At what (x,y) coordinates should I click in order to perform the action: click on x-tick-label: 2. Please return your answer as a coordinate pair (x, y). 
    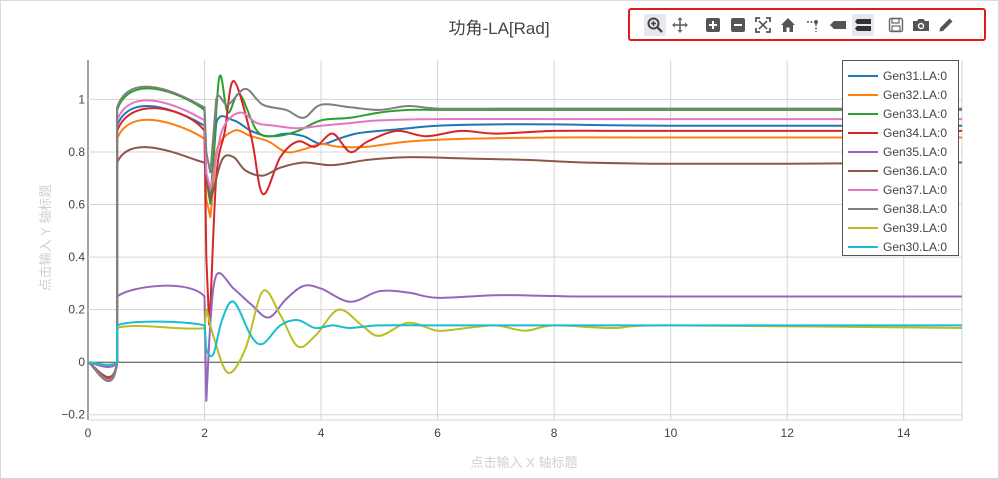
    Looking at the image, I should click on (204, 433).